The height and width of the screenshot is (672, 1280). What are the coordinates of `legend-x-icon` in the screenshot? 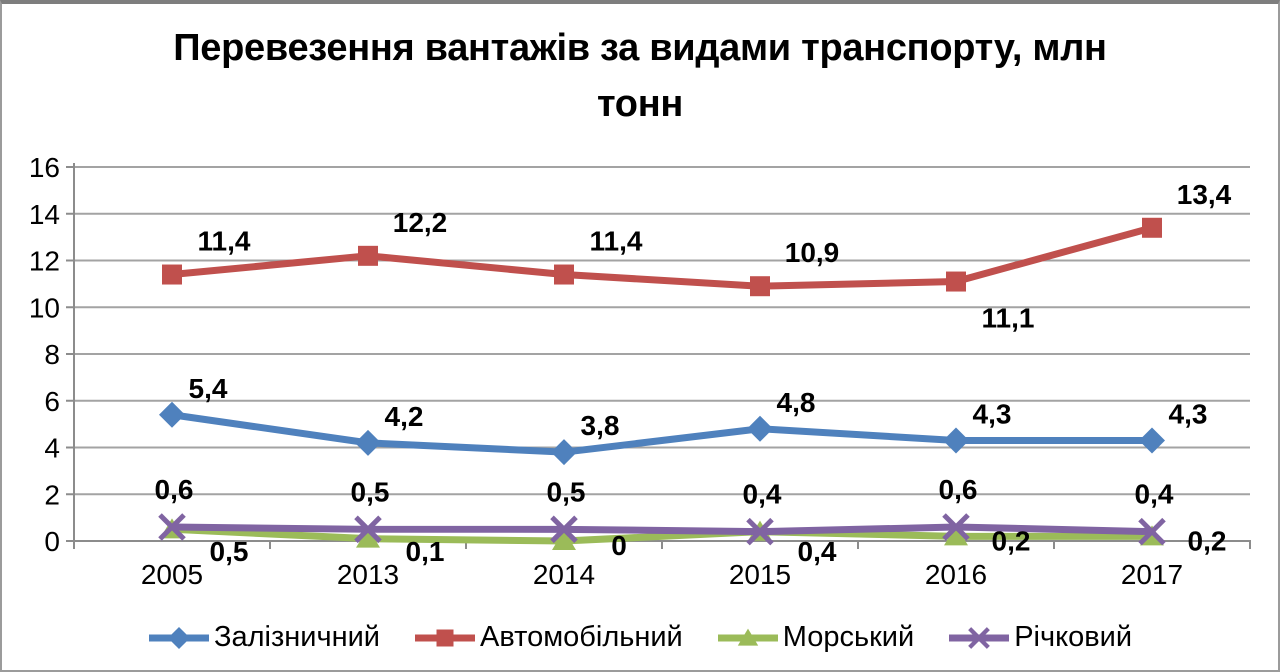 It's located at (979, 637).